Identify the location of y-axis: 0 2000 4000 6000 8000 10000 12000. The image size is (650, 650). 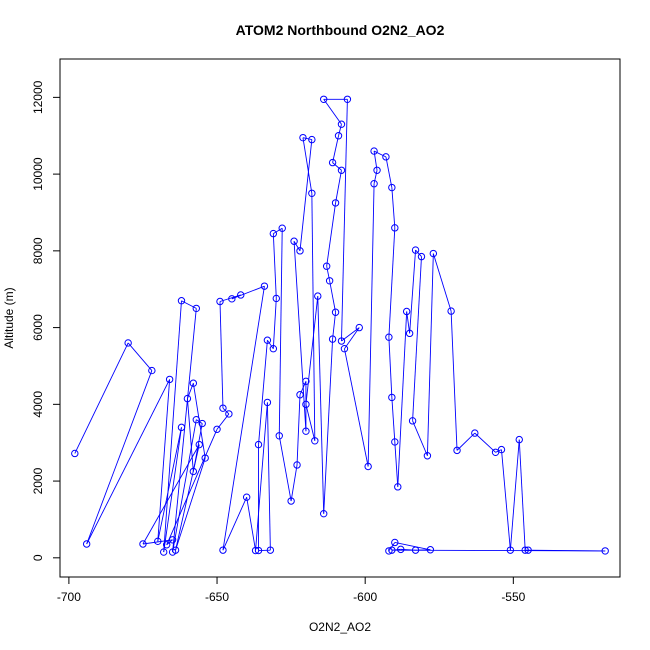
(46, 320).